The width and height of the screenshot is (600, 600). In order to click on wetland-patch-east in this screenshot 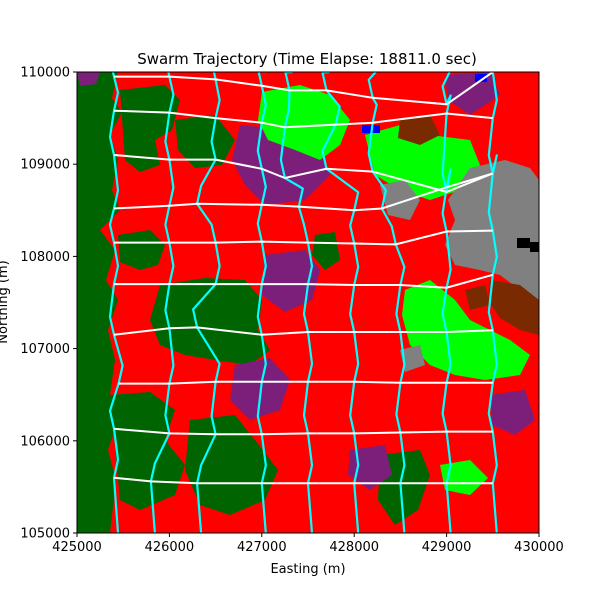, I will do `click(512, 412)`.